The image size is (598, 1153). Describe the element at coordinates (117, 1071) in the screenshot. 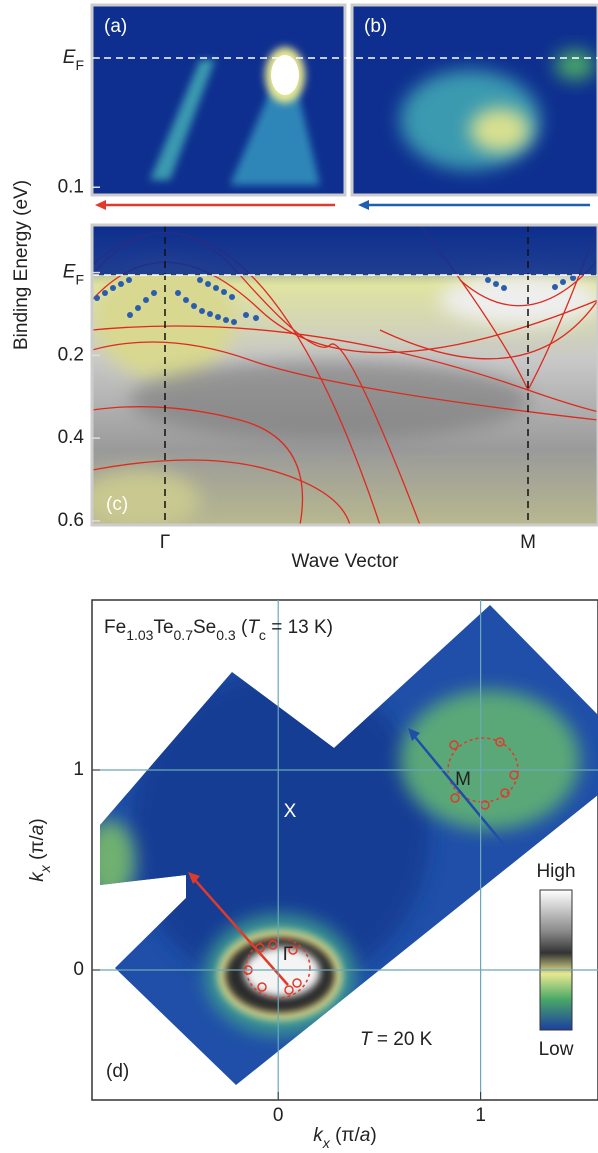

I see `panel-label: (d)` at that location.